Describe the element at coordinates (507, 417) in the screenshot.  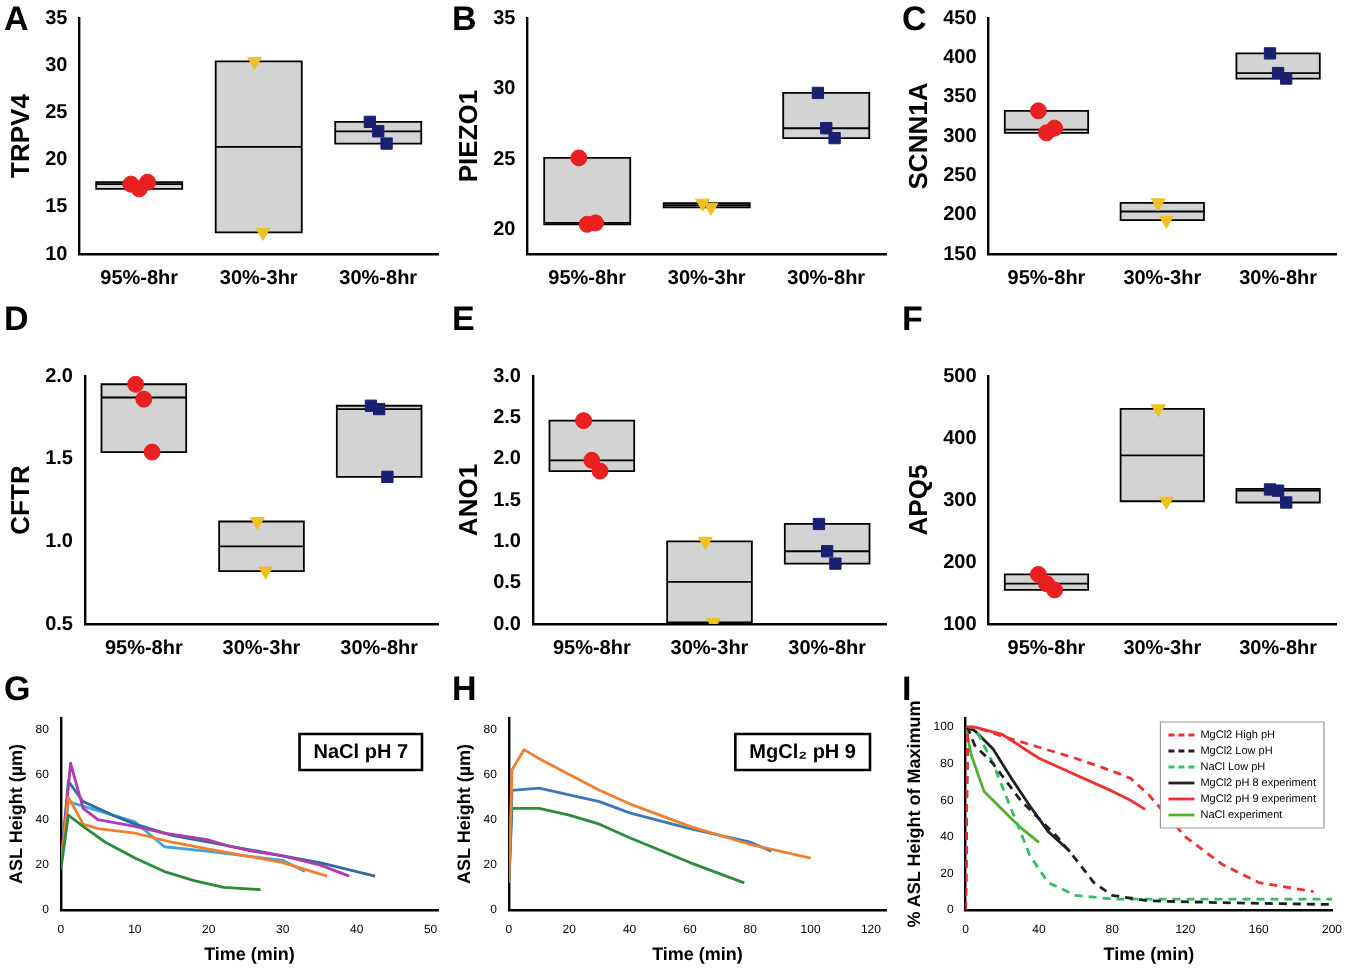
I see `y-tick-label: 2.5` at that location.